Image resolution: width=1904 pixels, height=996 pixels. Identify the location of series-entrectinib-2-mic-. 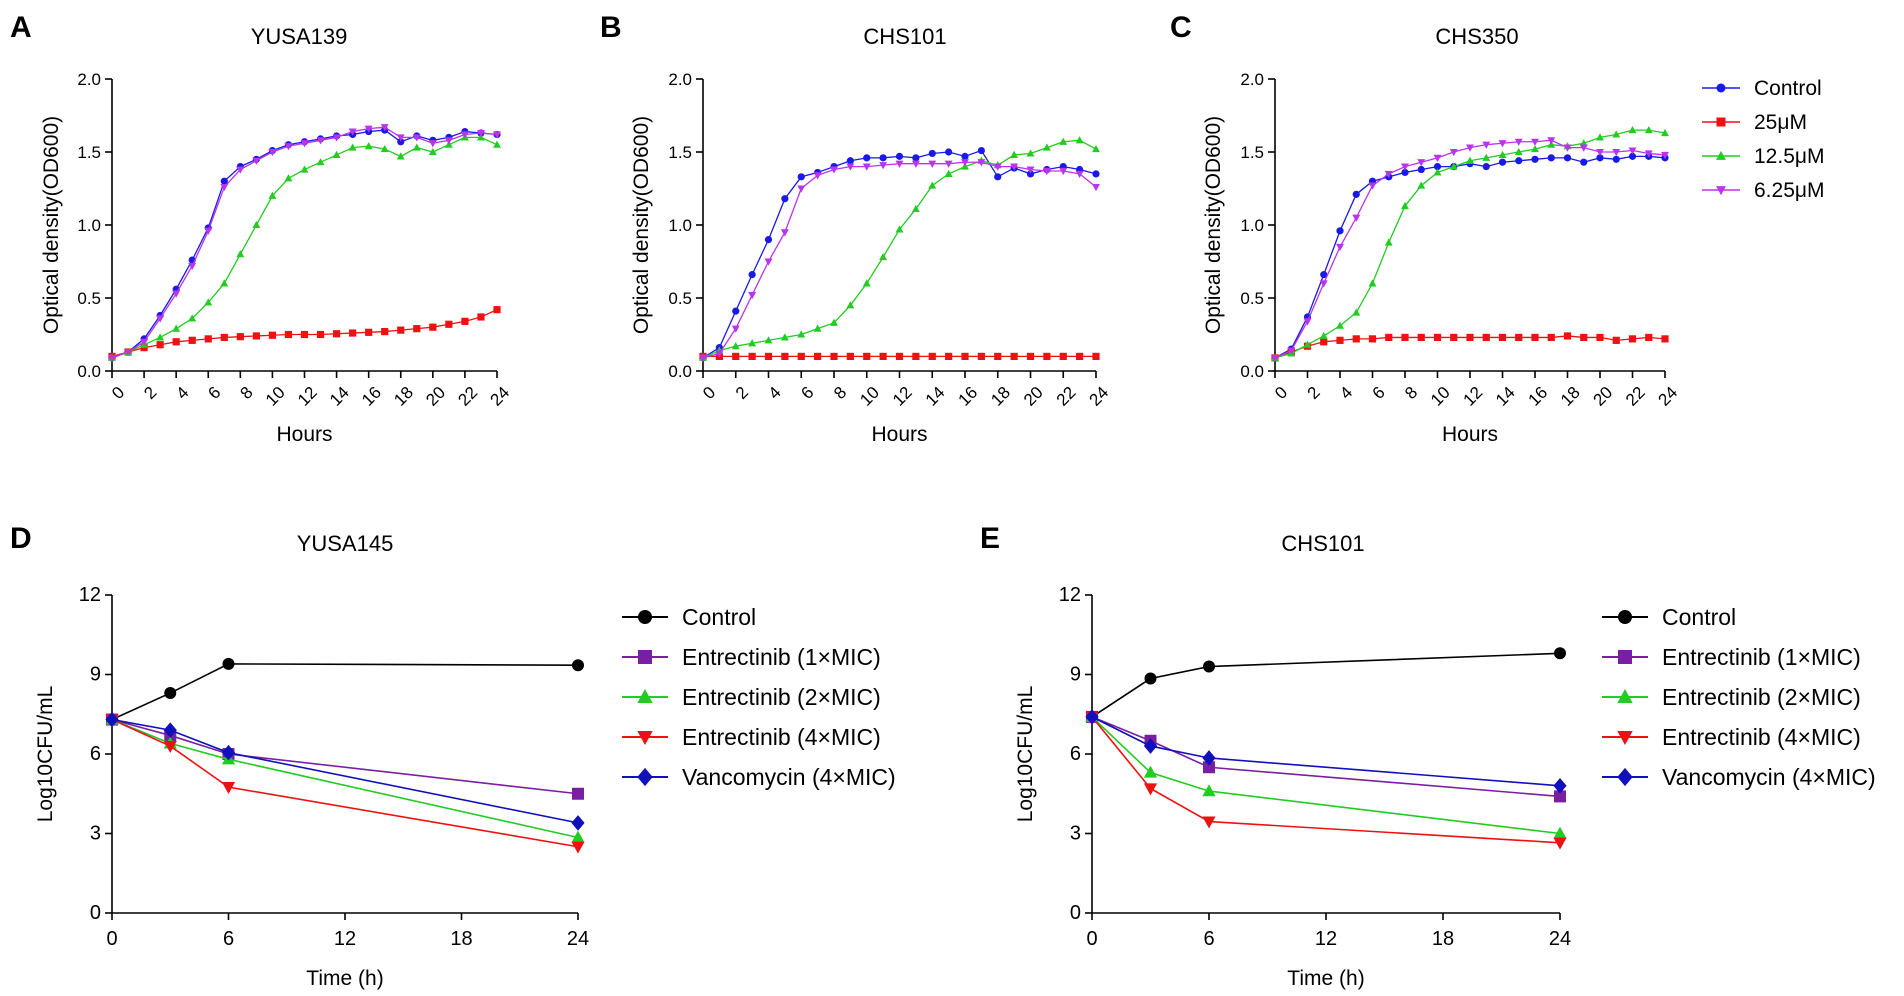
(1326, 774).